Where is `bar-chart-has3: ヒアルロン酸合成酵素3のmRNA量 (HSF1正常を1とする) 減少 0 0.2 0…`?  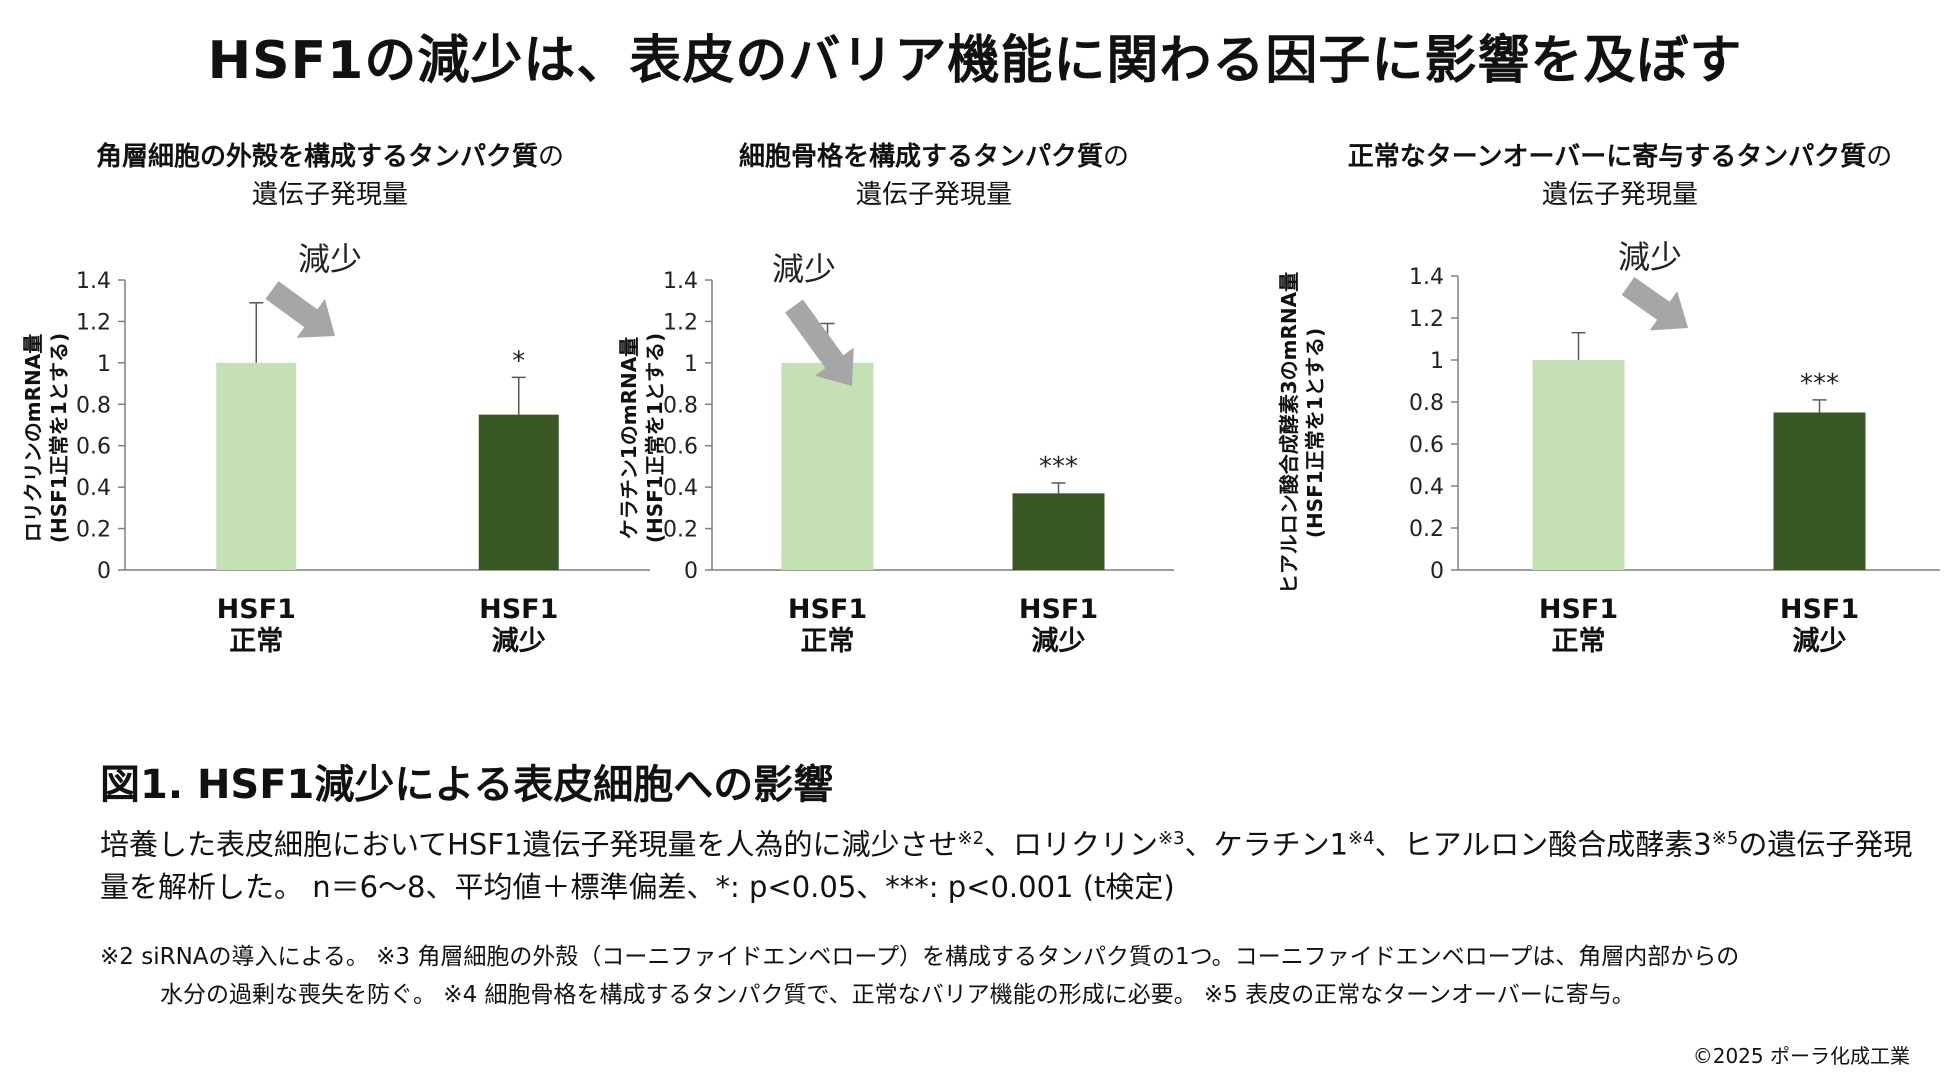 bar-chart-has3: ヒアルロン酸合成酵素3のmRNA量 (HSF1正常を1とする) 減少 0 0.2 0… is located at coordinates (1608, 447).